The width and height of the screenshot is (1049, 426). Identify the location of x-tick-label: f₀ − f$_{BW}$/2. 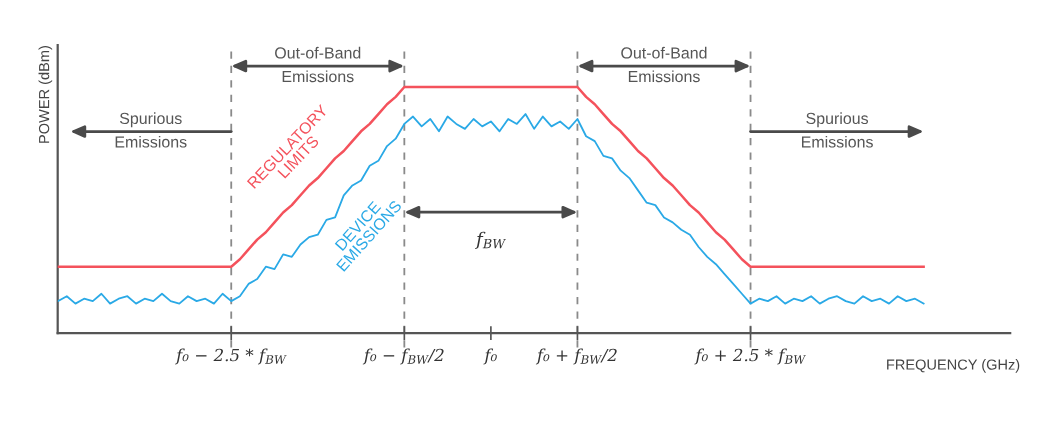
(403, 356).